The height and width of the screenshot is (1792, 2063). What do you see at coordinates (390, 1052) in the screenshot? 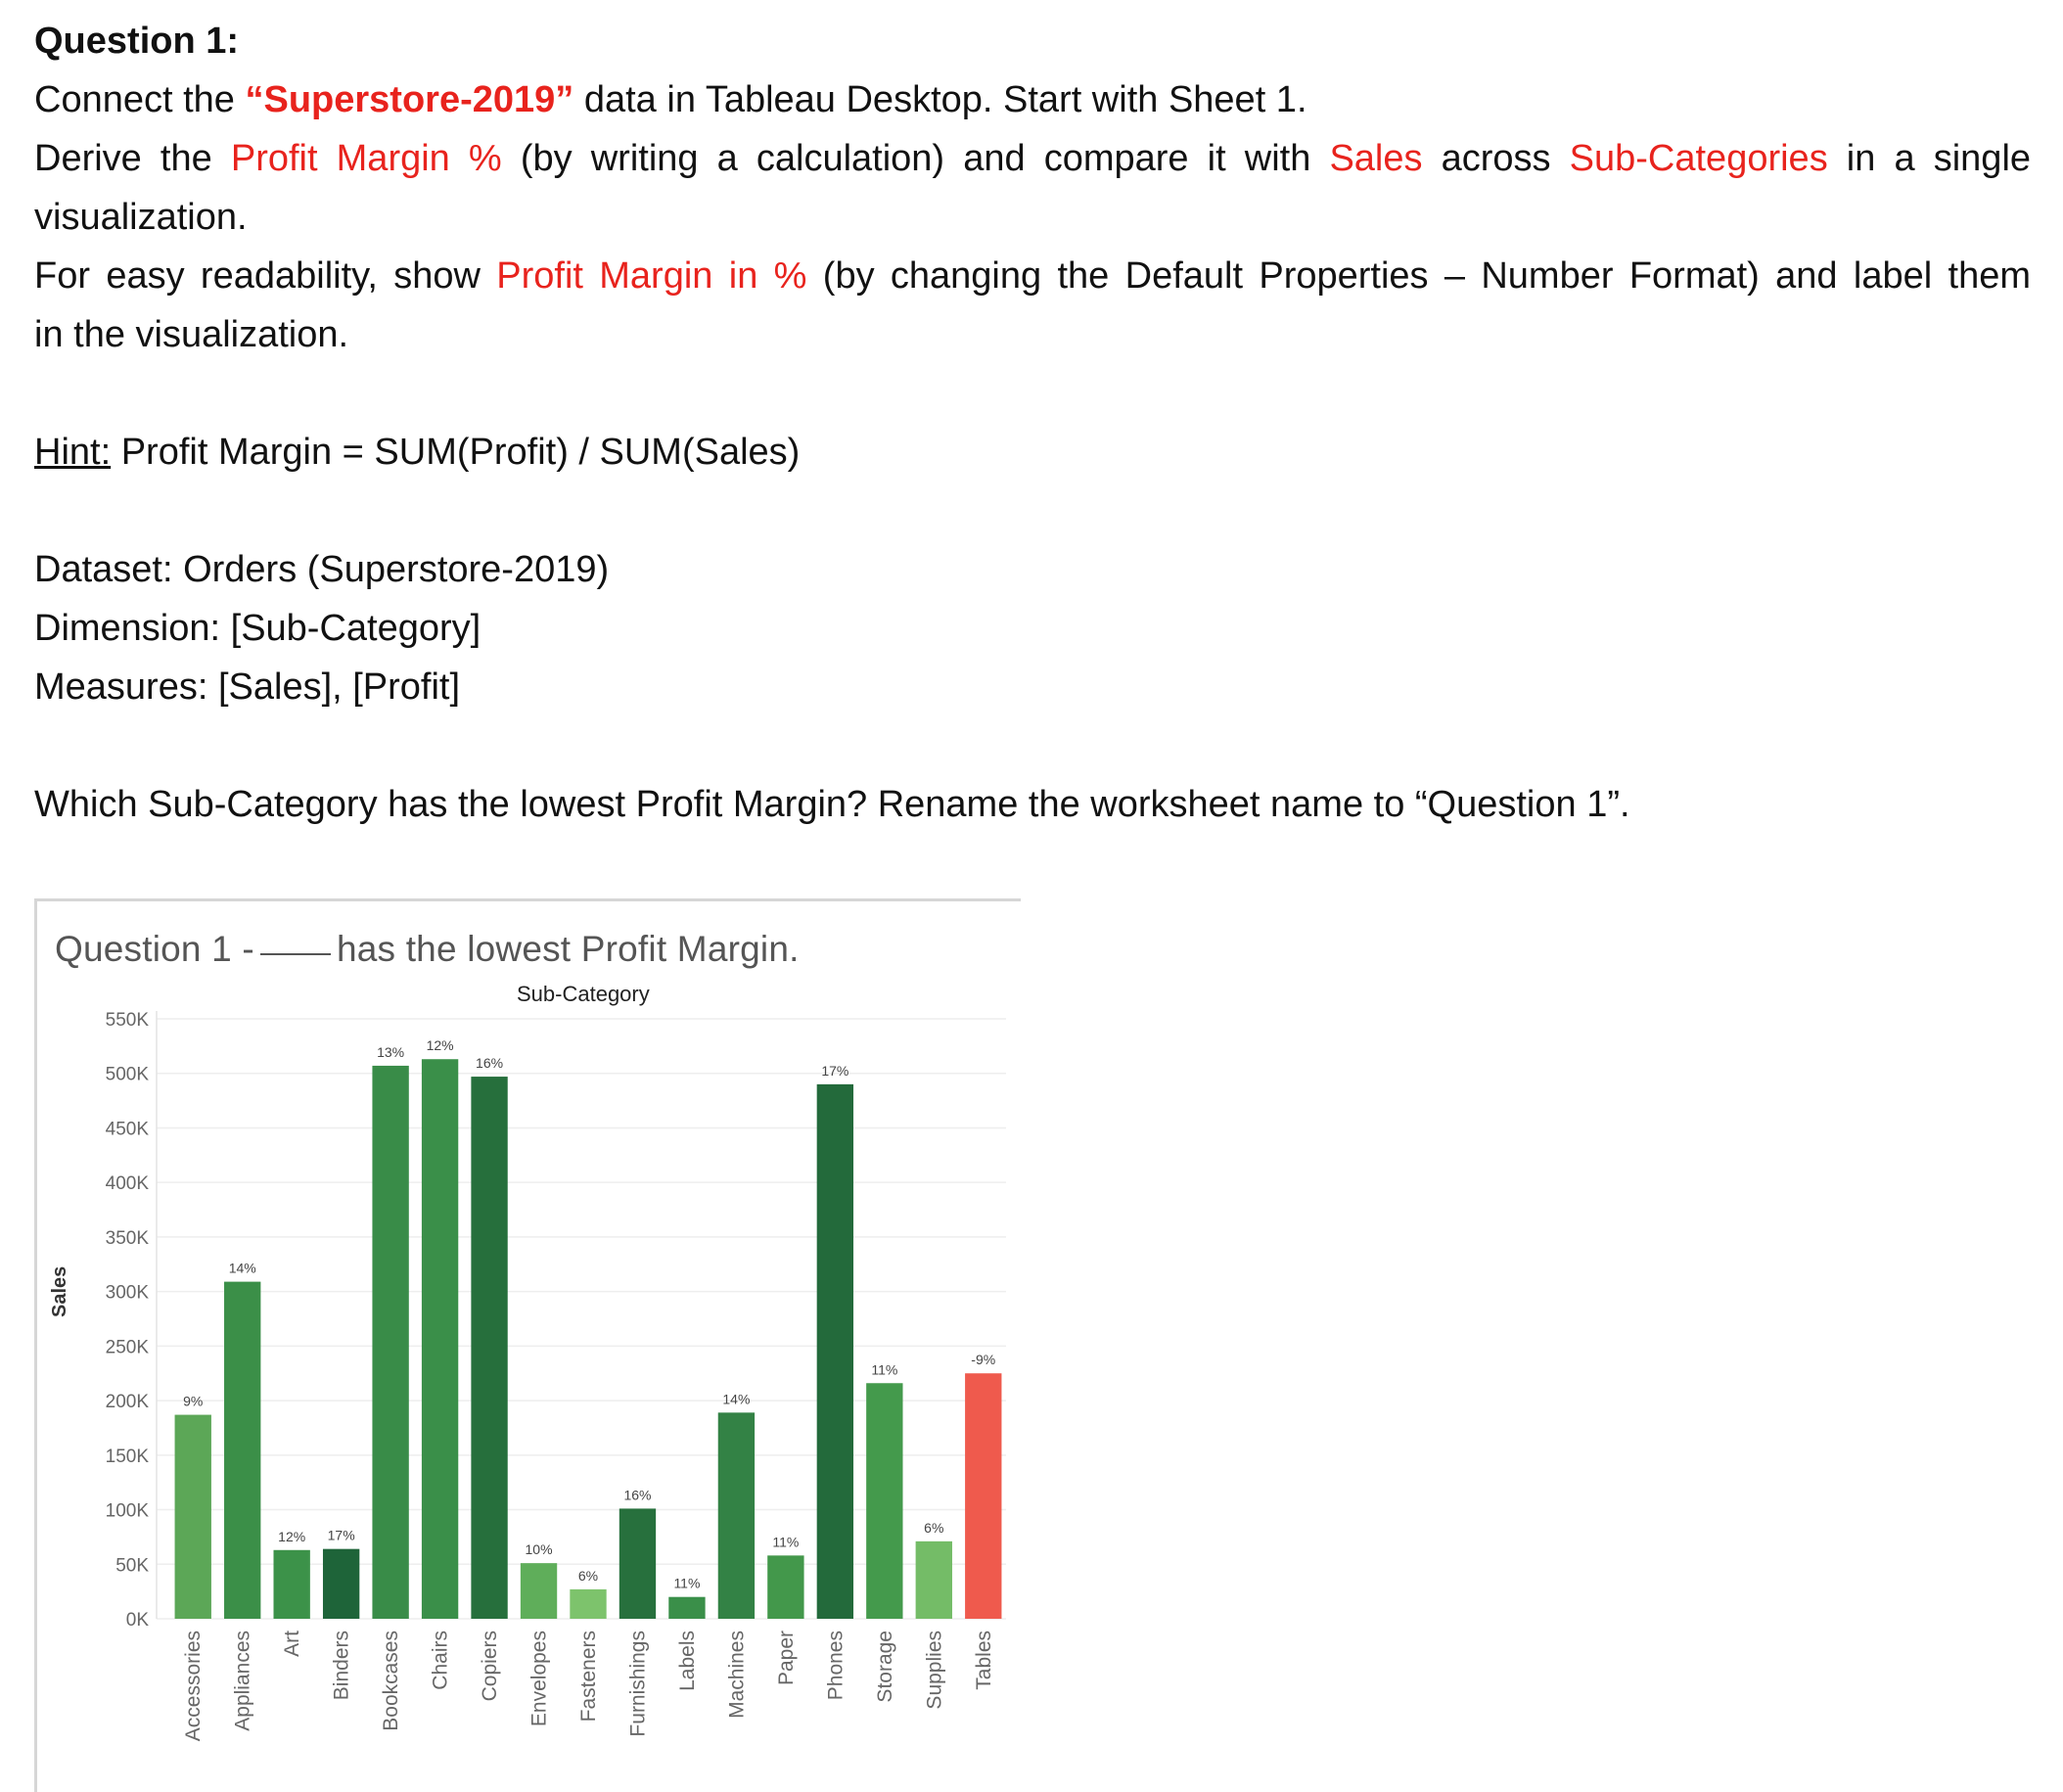
I see `data-label: 13%` at bounding box center [390, 1052].